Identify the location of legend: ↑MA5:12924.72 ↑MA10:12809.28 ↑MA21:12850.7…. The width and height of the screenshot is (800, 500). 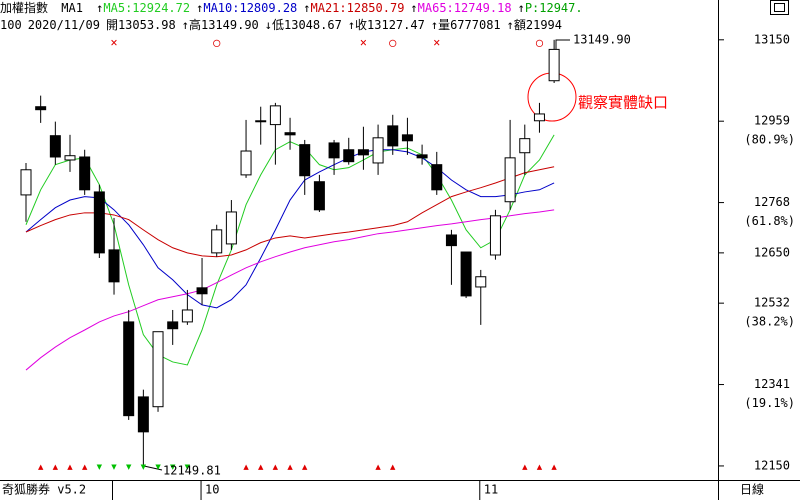
(342, 8).